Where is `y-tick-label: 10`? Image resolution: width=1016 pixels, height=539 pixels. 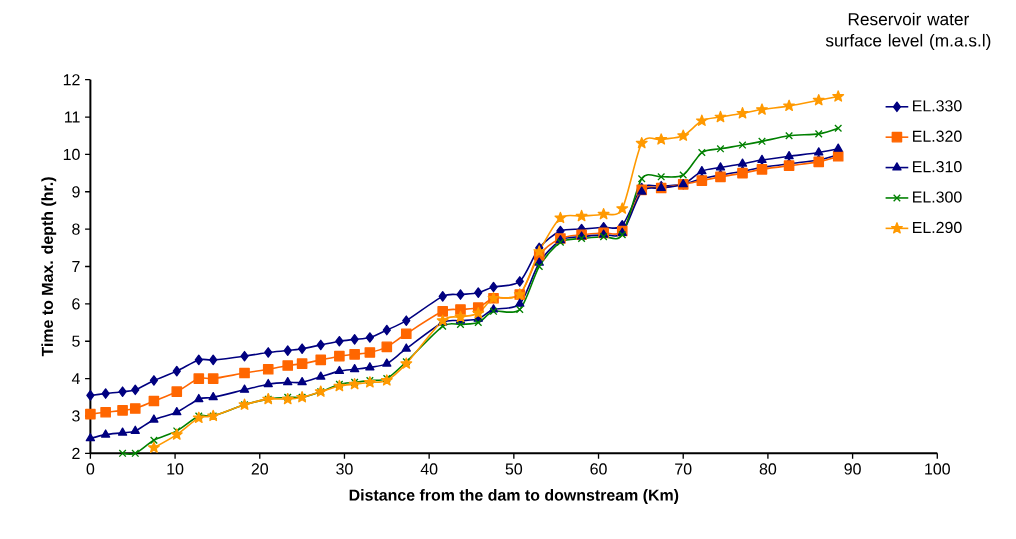 y-tick-label: 10 is located at coordinates (71, 154).